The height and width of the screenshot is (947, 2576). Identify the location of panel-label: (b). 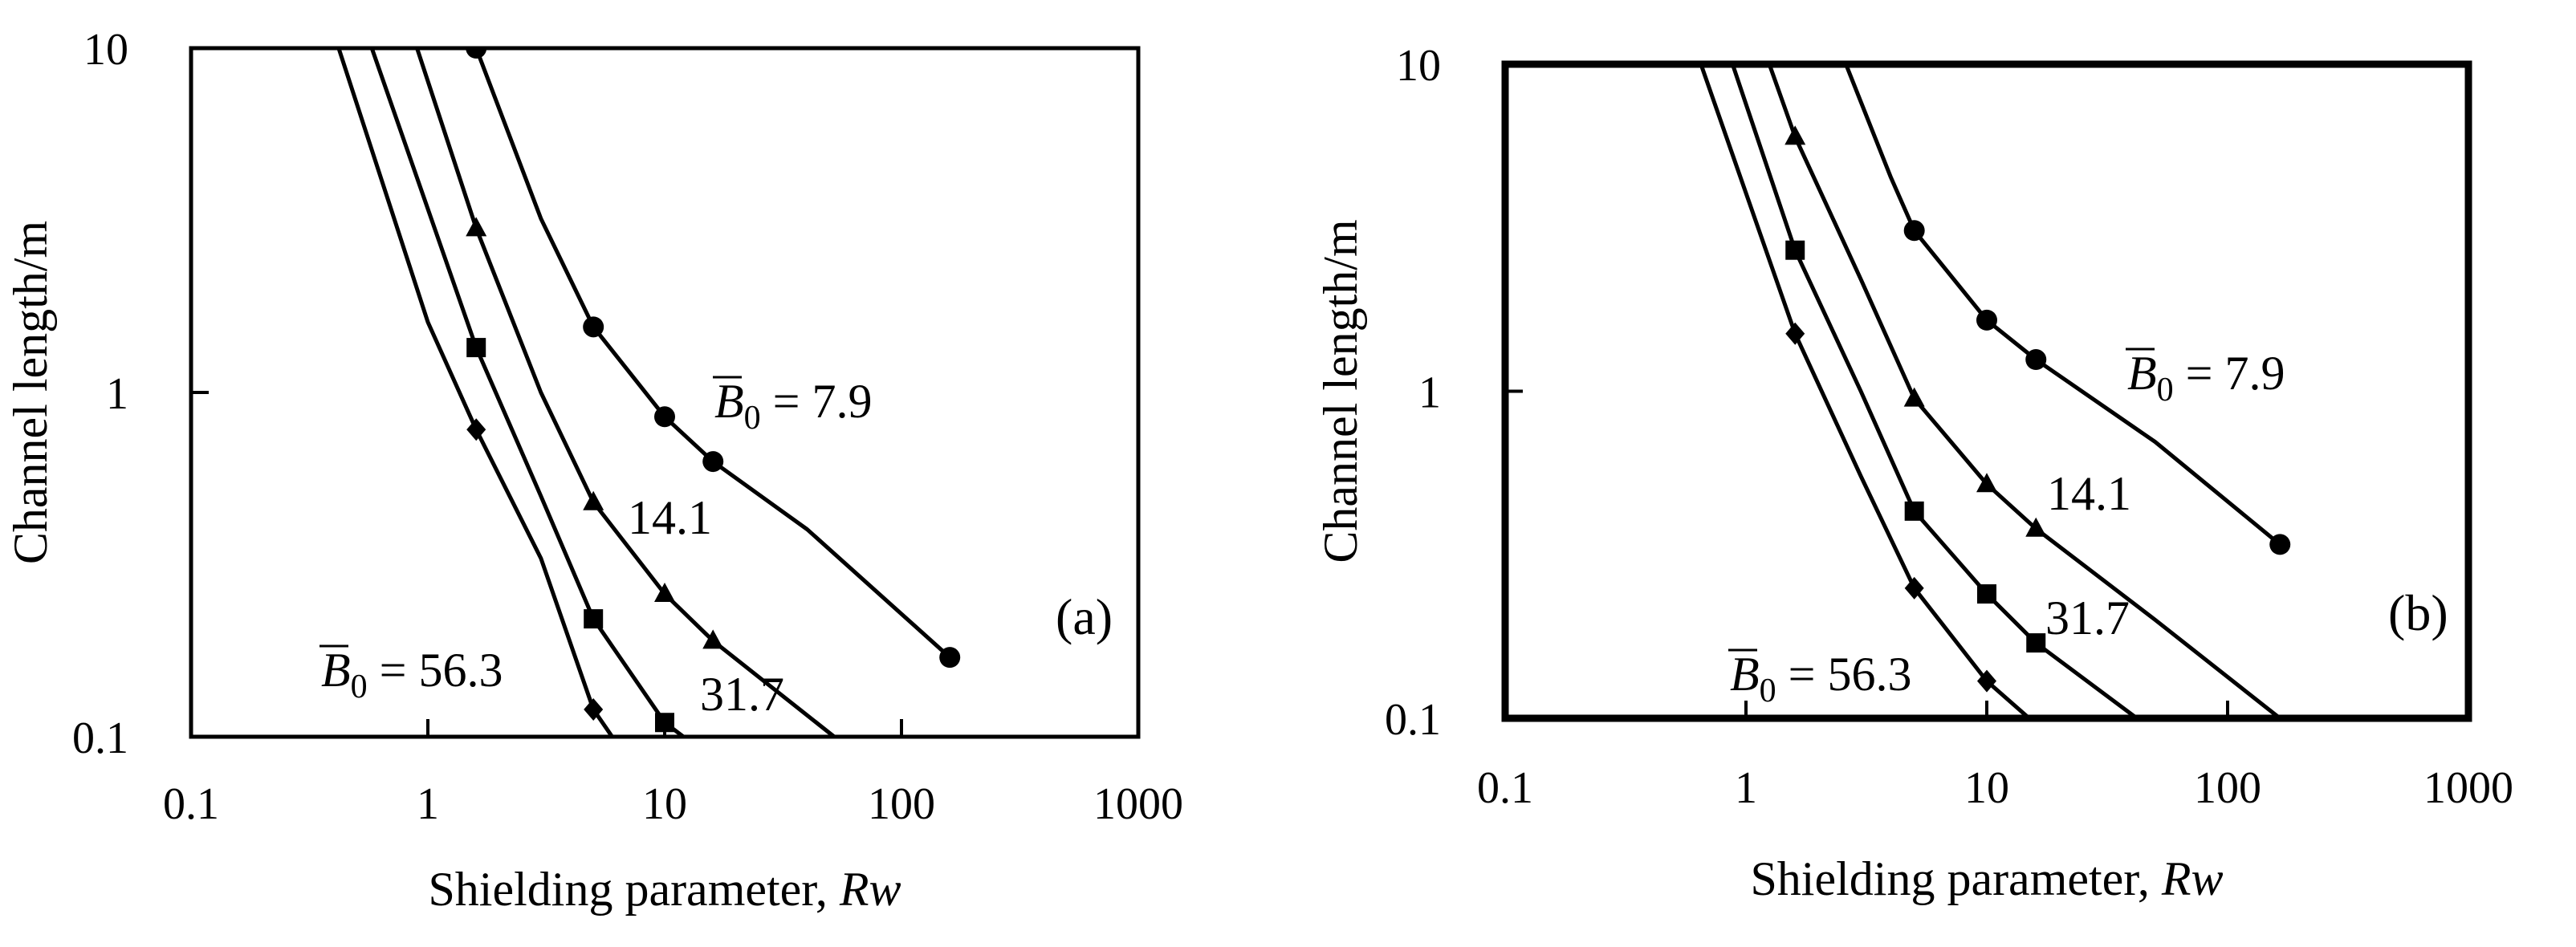
(2418, 612).